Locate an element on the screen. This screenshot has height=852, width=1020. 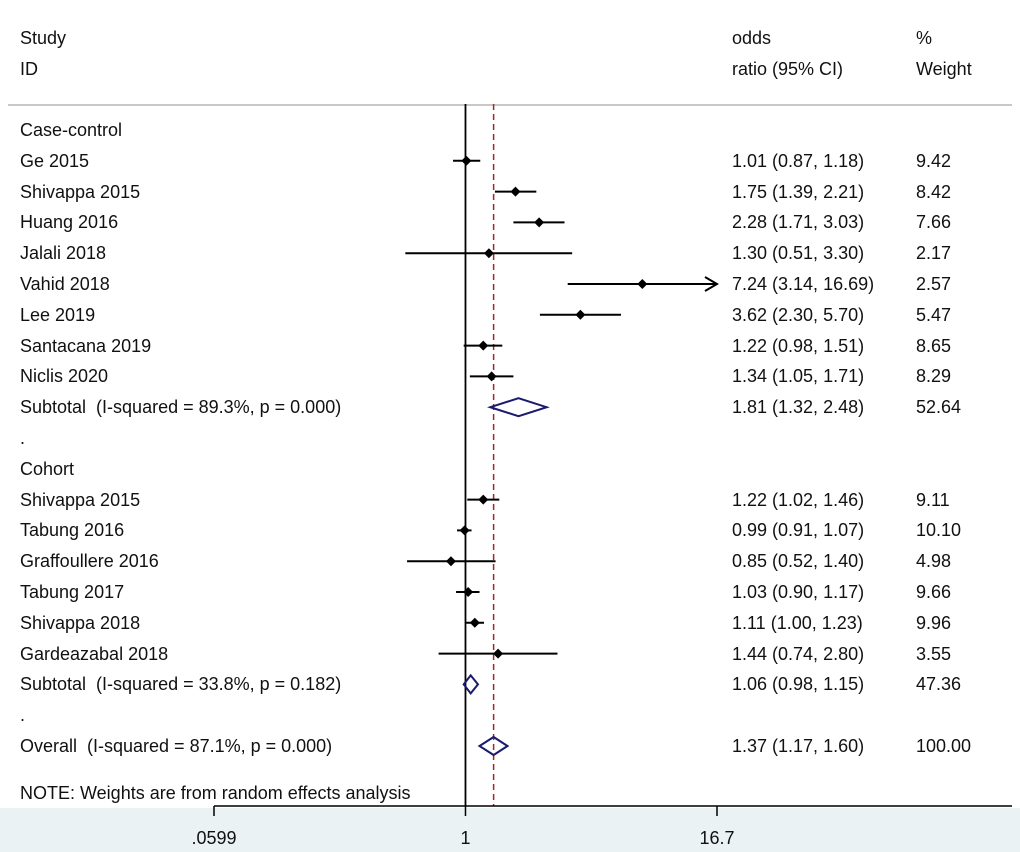
weight-text: 8.42 is located at coordinates (934, 191).